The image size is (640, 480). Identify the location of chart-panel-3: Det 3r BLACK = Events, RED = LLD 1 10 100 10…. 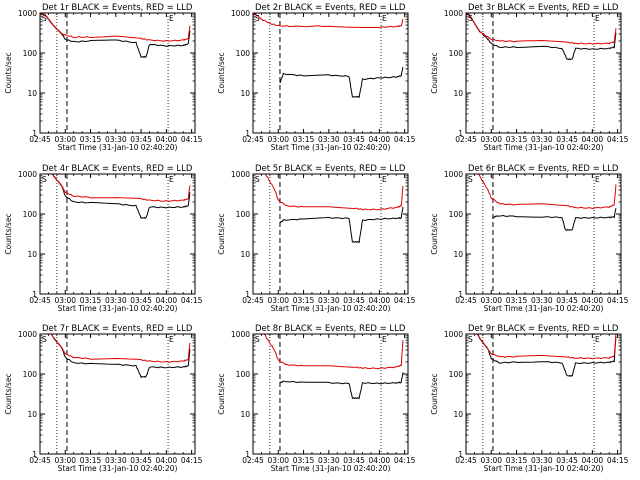
(529, 77).